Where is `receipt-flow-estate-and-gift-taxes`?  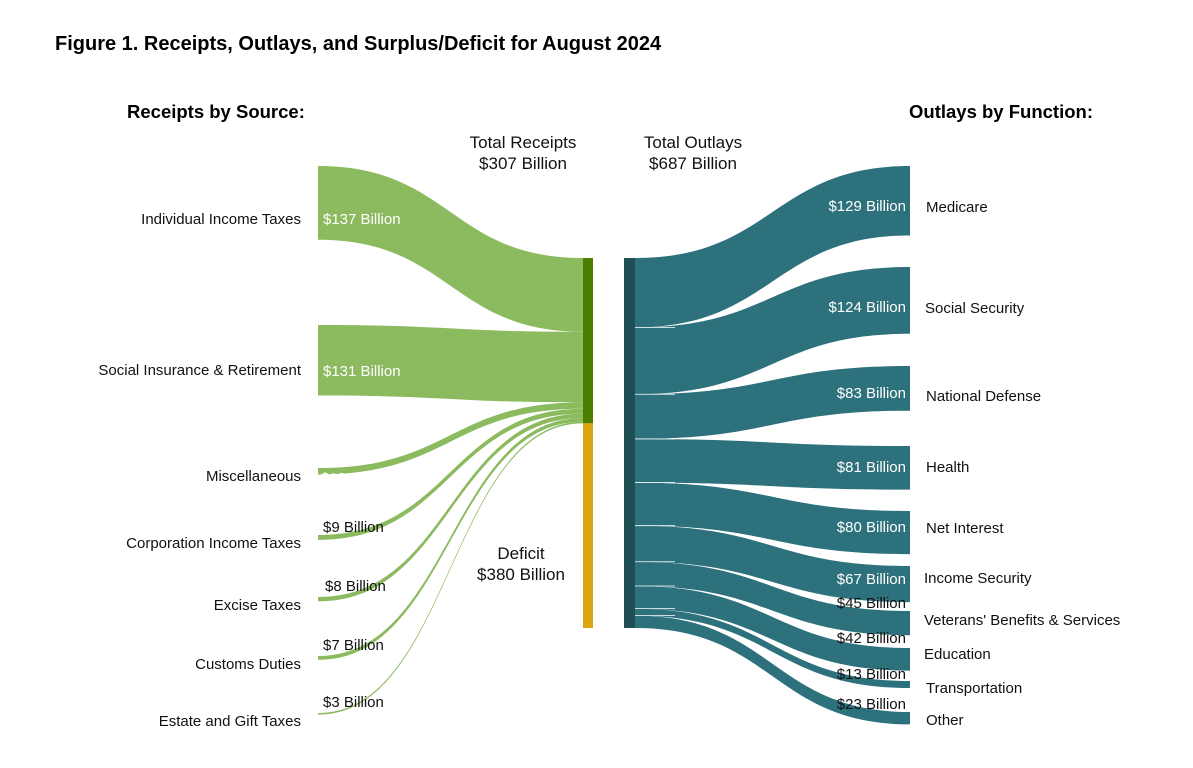 receipt-flow-estate-and-gift-taxes is located at coordinates (450, 568).